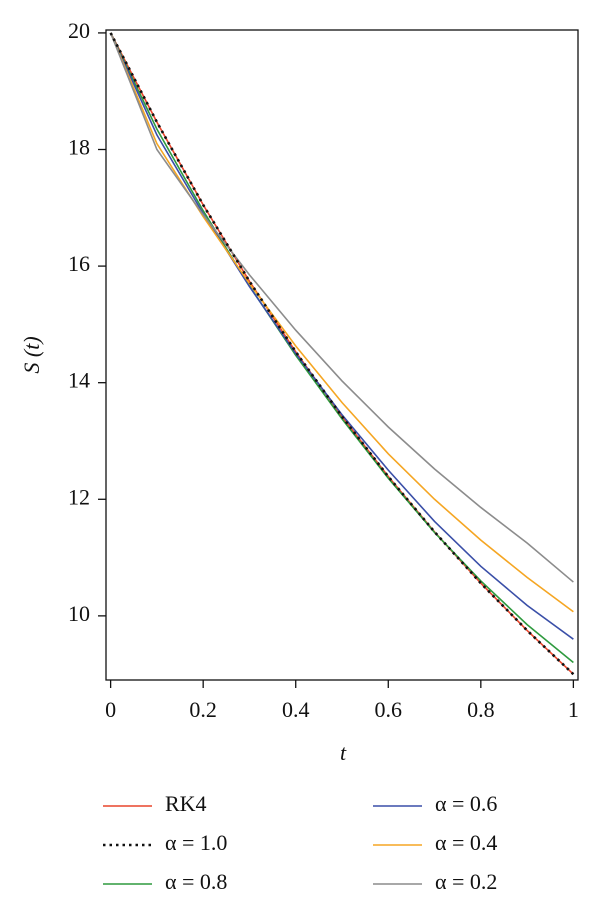 The width and height of the screenshot is (600, 914). I want to click on x-tick-label: 0.8, so click(481, 709).